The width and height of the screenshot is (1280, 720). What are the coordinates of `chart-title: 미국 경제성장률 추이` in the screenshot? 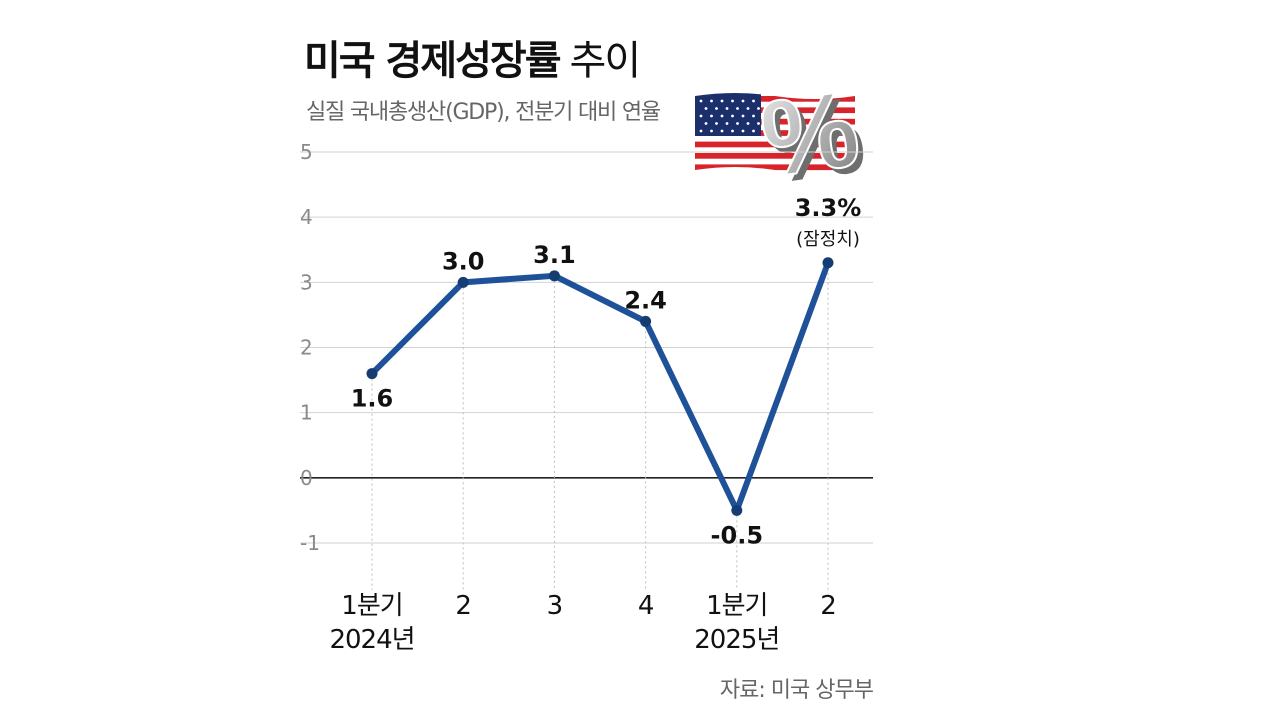 It's located at (473, 57).